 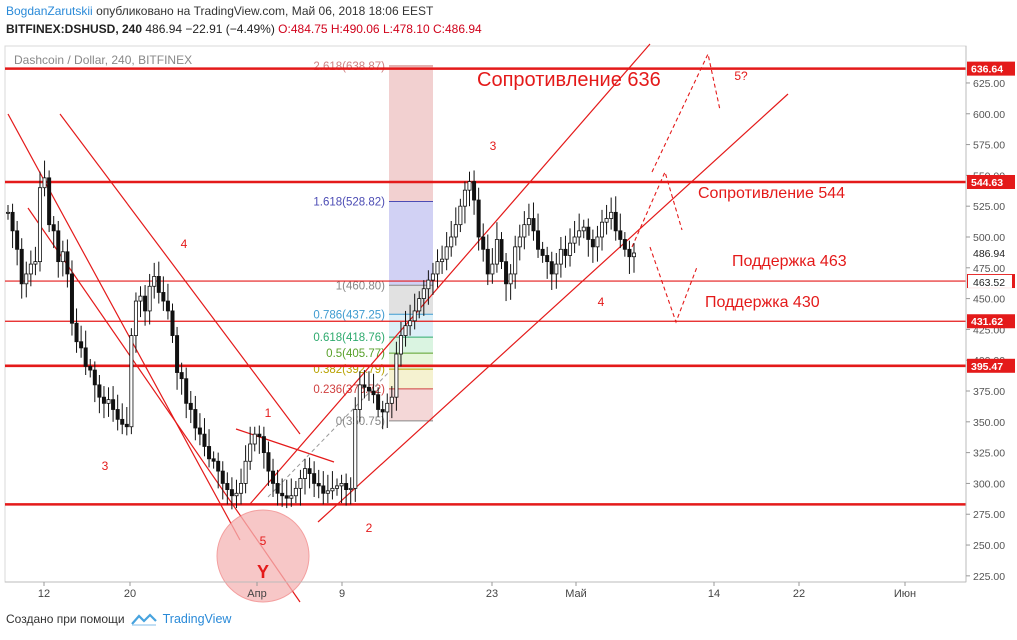 I want to click on x-tick-label: Май, so click(x=576, y=594).